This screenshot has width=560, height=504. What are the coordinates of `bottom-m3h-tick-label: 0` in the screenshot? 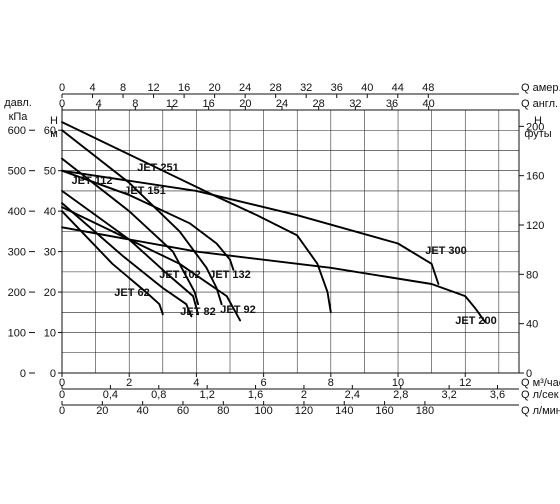 It's located at (62, 383).